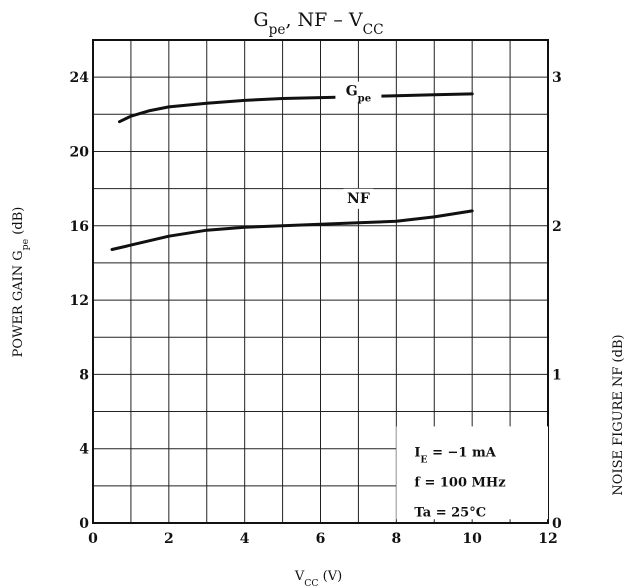  Describe the element at coordinates (396, 539) in the screenshot. I see `x-tick-label: 8` at that location.